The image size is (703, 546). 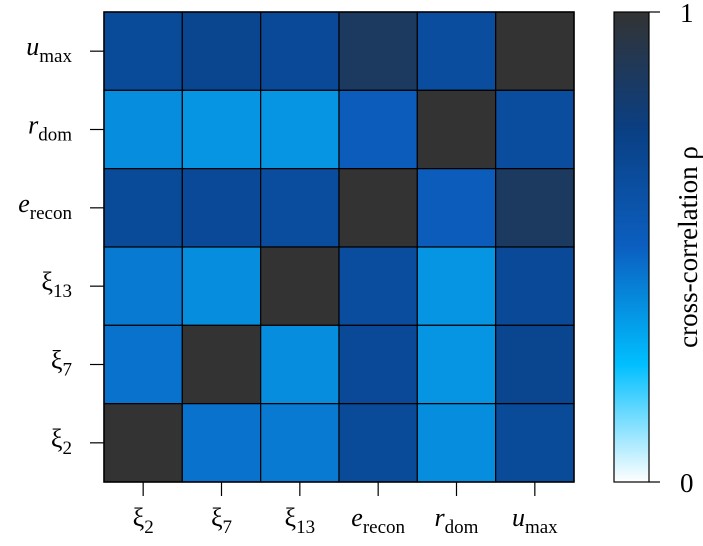 What do you see at coordinates (61, 441) in the screenshot?
I see `y-tick-label: ξ2` at bounding box center [61, 441].